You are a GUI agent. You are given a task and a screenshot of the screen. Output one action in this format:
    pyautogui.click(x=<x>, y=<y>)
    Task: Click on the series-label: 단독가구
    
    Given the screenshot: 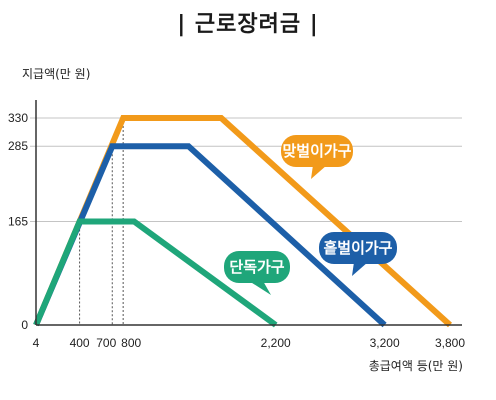 What is the action you would take?
    pyautogui.click(x=256, y=267)
    